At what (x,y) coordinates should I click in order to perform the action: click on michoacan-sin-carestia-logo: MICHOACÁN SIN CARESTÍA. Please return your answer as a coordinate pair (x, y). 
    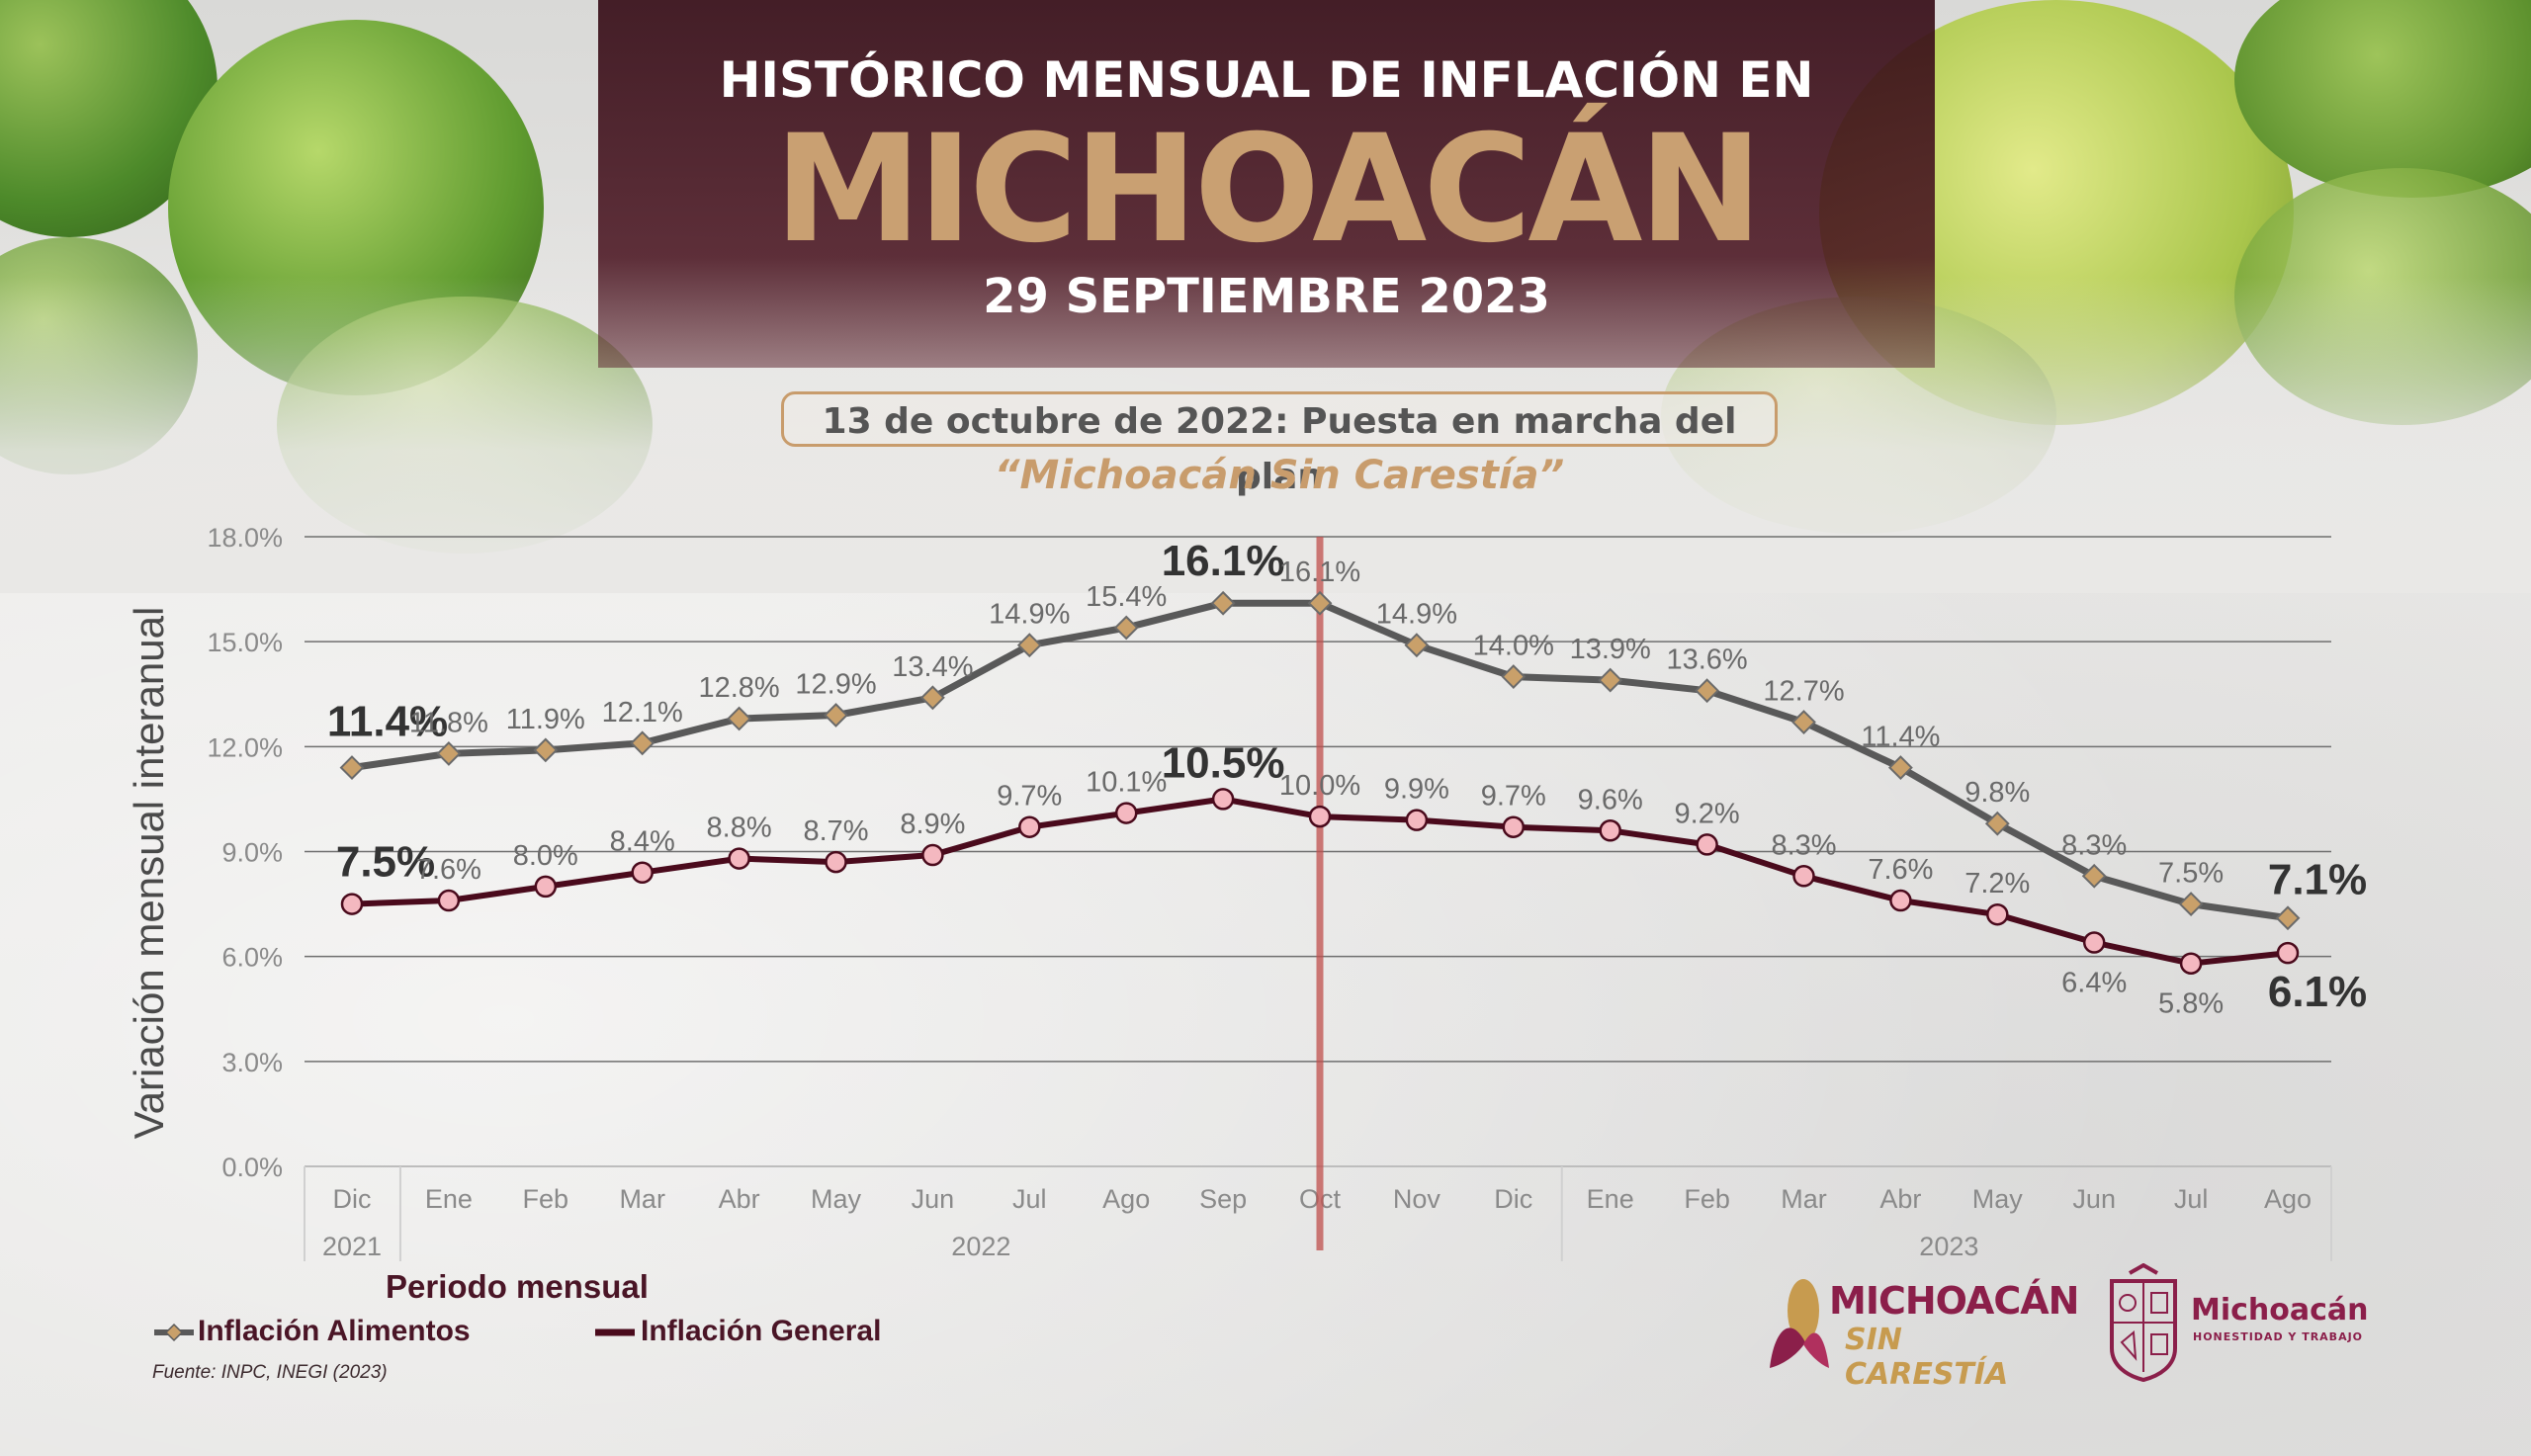
    Looking at the image, I should click on (1920, 1332).